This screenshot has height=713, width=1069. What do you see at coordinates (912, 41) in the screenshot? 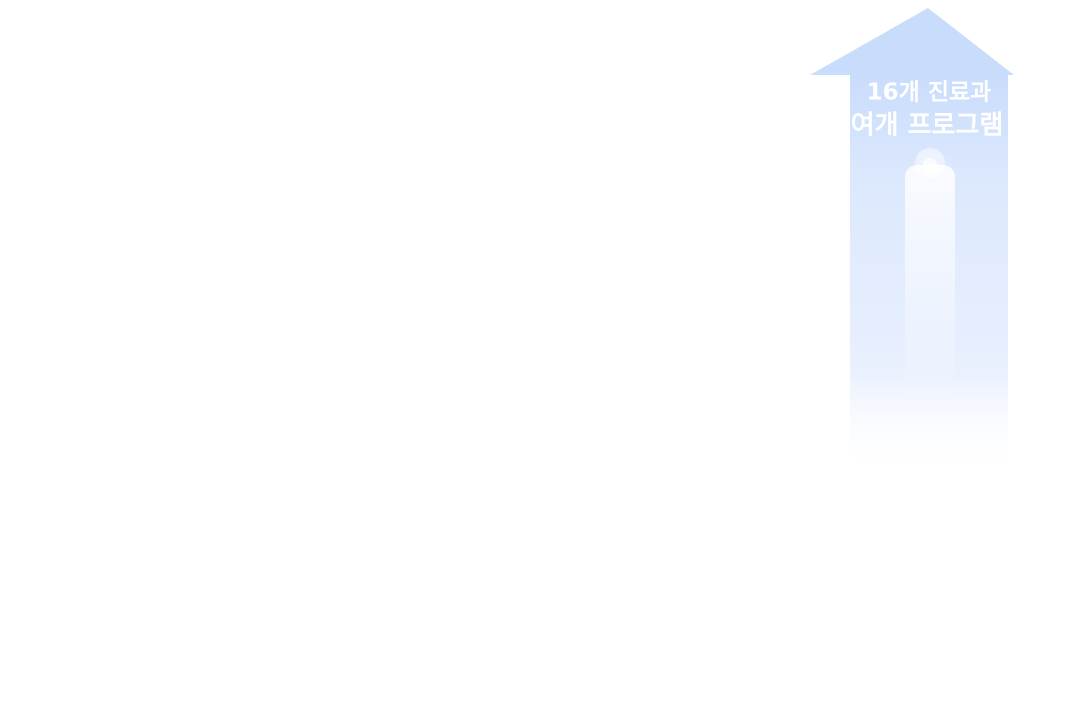
I see `arrow-head` at bounding box center [912, 41].